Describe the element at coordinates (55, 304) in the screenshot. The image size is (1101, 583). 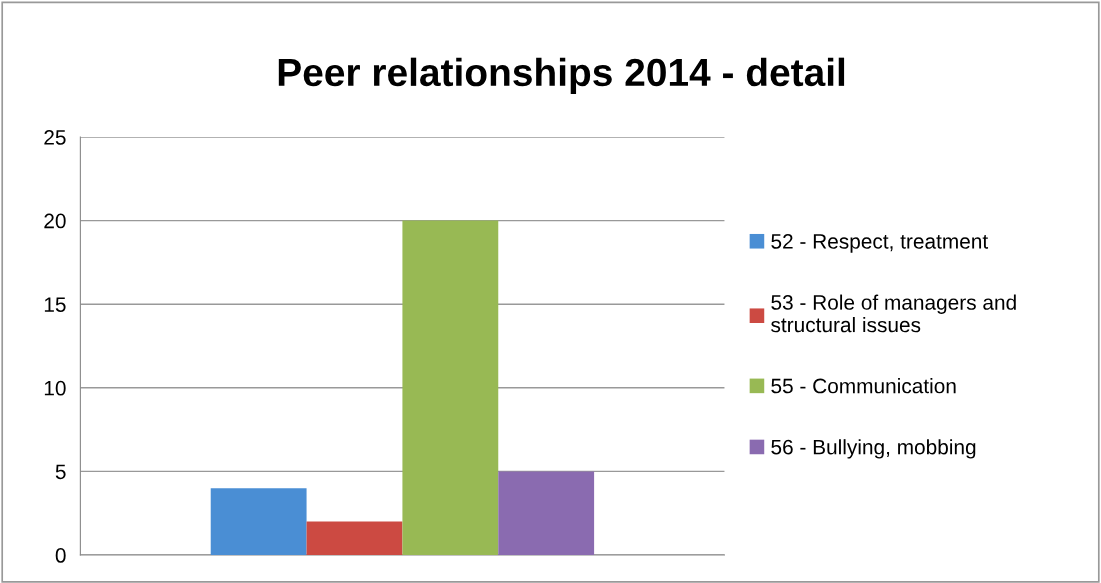
I see `y-tick-label: 15` at that location.